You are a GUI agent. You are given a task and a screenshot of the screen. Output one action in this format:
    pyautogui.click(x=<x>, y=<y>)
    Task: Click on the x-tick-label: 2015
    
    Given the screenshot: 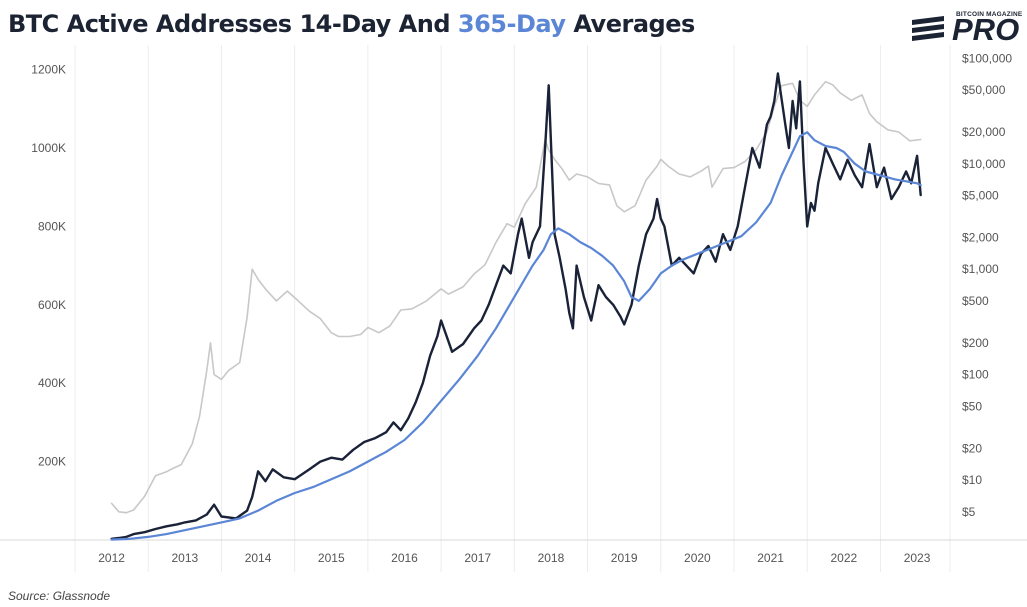 What is the action you would take?
    pyautogui.click(x=331, y=558)
    